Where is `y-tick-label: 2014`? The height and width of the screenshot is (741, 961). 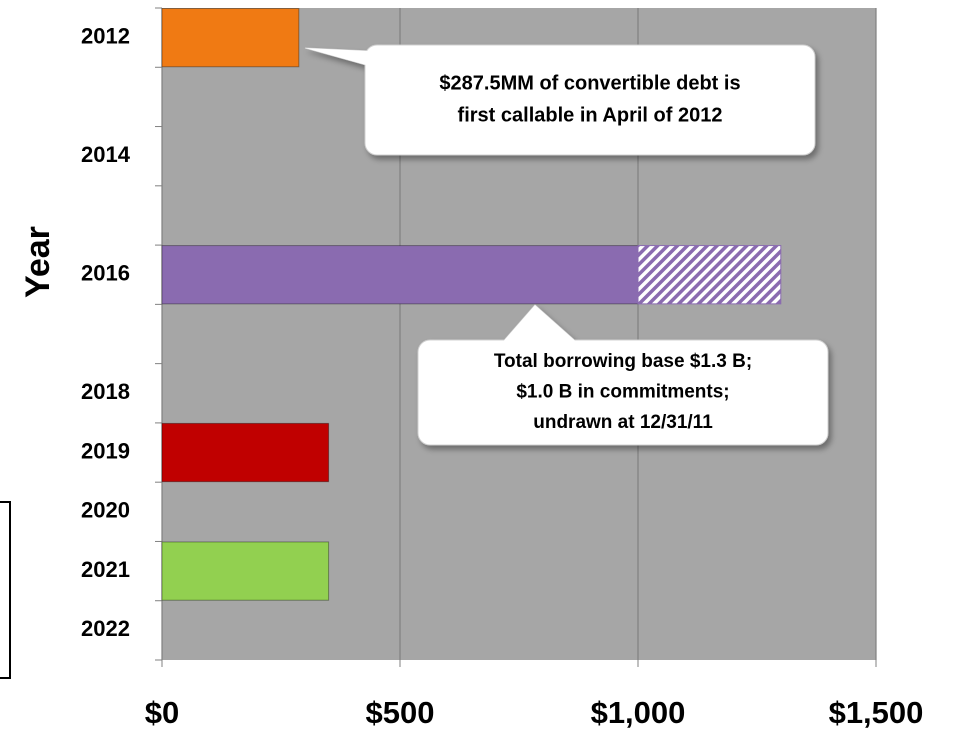 y-tick-label: 2014 is located at coordinates (106, 154).